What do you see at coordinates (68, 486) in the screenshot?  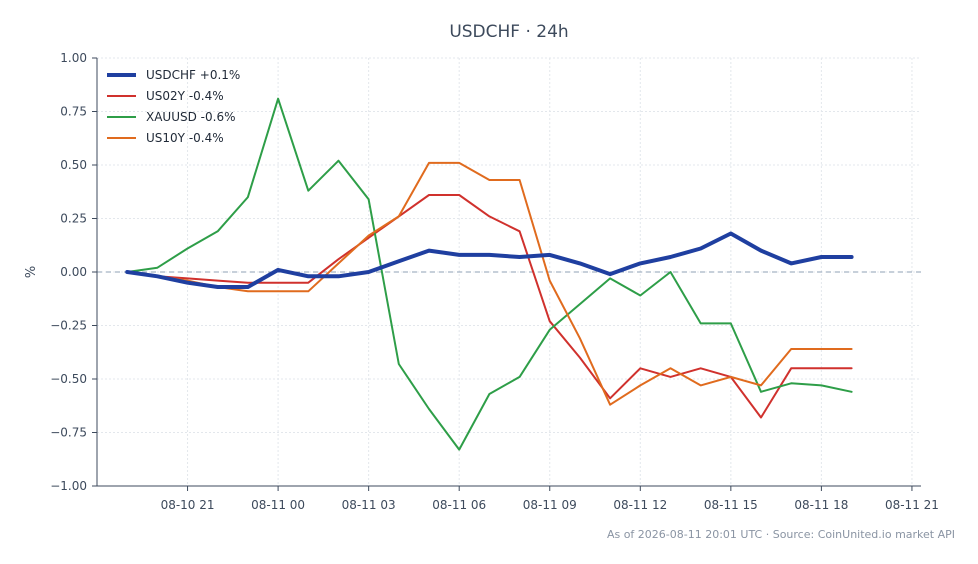 I see `y-tick-label: −1.00` at bounding box center [68, 486].